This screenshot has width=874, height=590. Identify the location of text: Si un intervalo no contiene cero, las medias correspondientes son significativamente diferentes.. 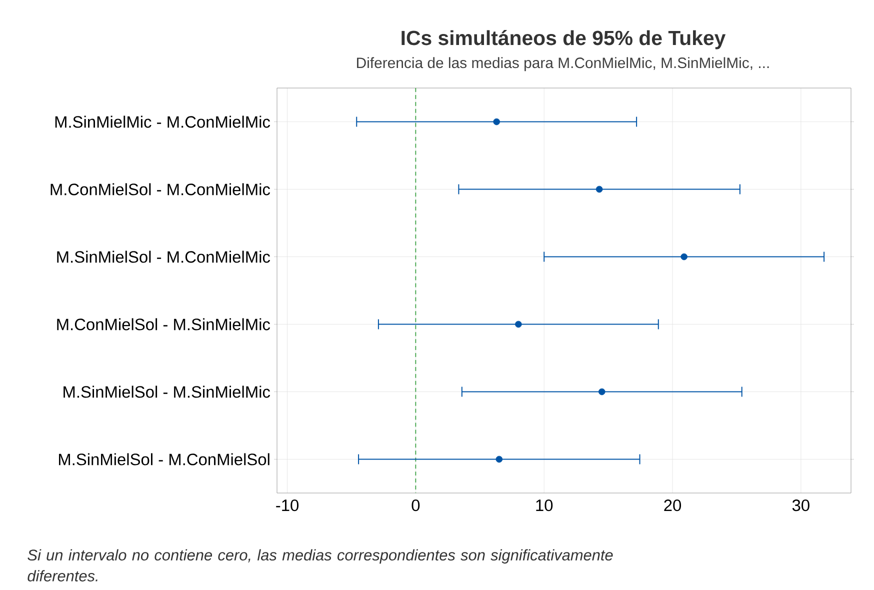
(320, 565).